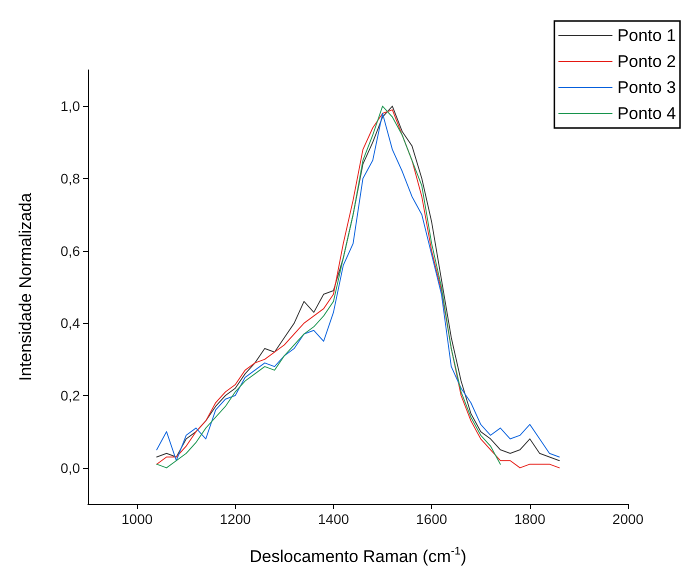 This screenshot has width=689, height=583. What do you see at coordinates (70, 178) in the screenshot?
I see `y-tick-label: 0,8` at bounding box center [70, 178].